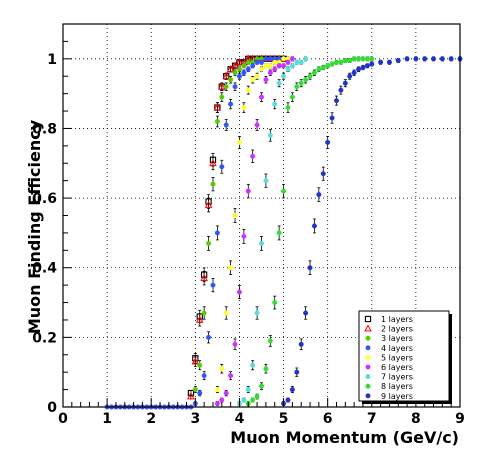  What do you see at coordinates (372, 419) in the screenshot?
I see `x-tick-label: 7` at bounding box center [372, 419].